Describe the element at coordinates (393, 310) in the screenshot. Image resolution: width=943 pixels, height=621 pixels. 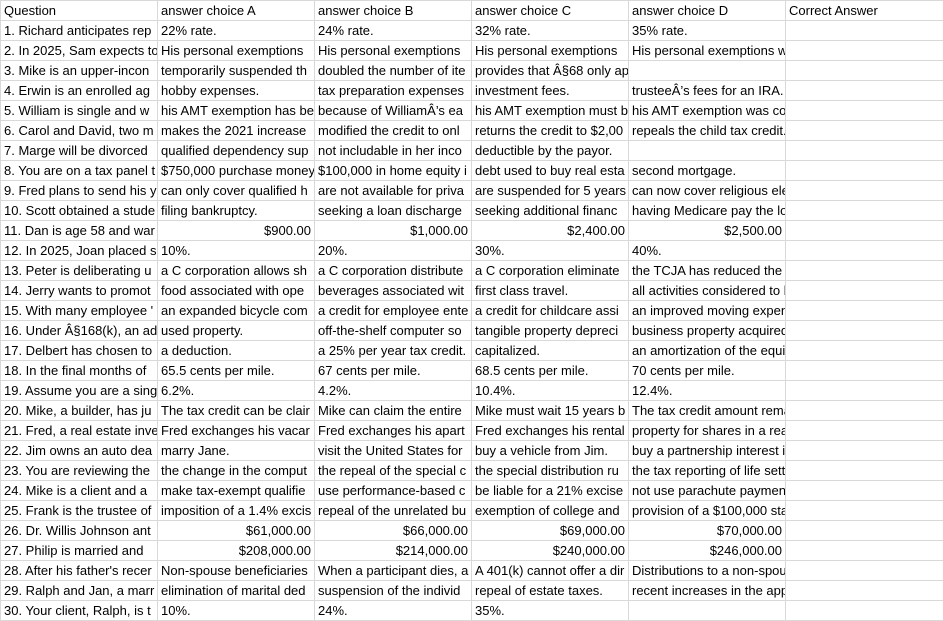
I see `cell-choice-b: a credit for employee ente` at that location.